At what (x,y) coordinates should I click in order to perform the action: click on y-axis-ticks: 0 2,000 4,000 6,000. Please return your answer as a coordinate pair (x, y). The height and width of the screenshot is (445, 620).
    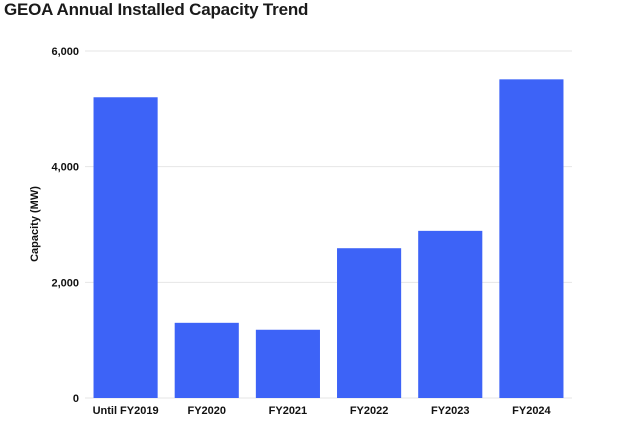
    Looking at the image, I should click on (65, 225).